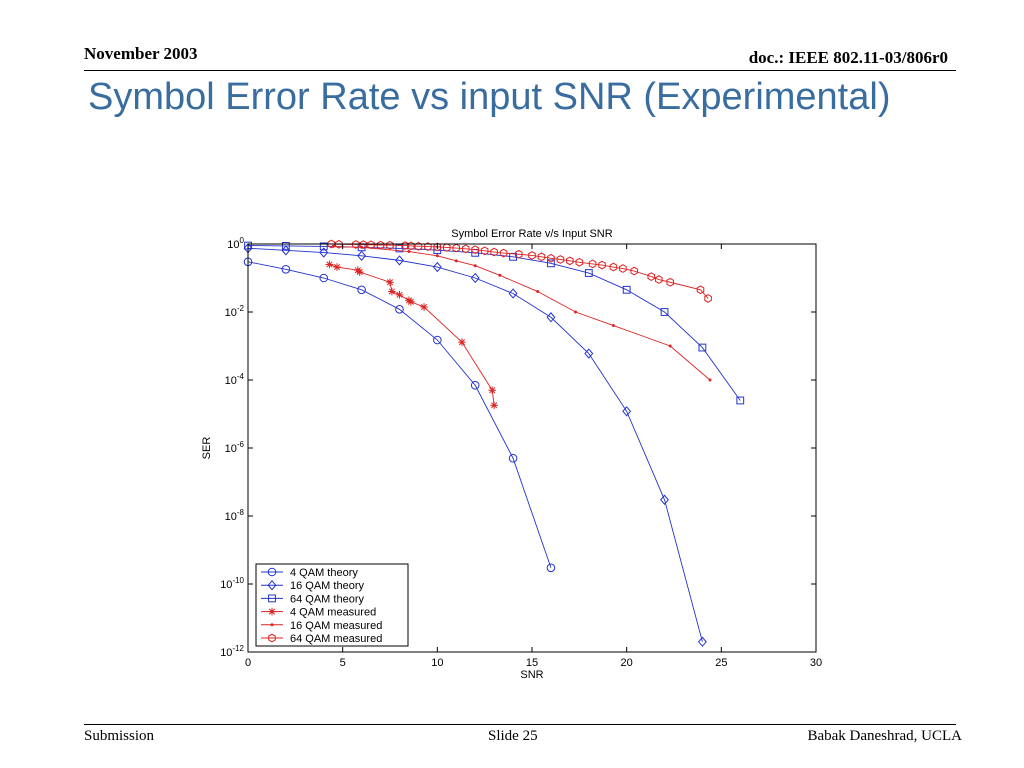 The image size is (1024, 768). What do you see at coordinates (312, 586) in the screenshot?
I see `legend-entry: 16 QAM theory` at bounding box center [312, 586].